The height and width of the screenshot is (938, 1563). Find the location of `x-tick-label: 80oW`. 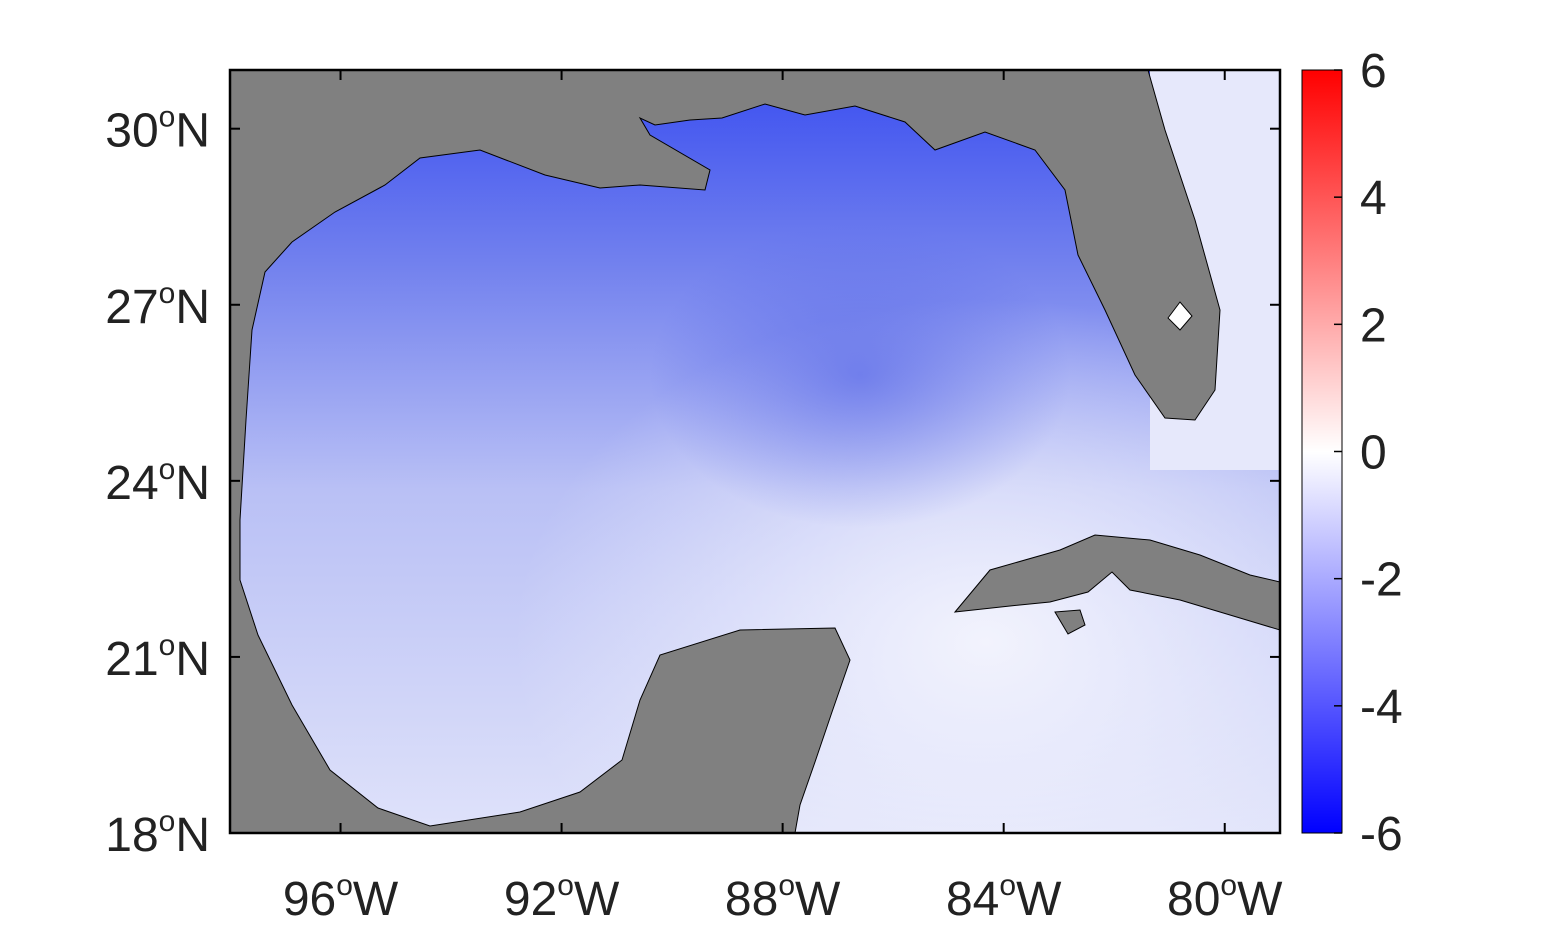

x-tick-label: 80oW is located at coordinates (1225, 897).